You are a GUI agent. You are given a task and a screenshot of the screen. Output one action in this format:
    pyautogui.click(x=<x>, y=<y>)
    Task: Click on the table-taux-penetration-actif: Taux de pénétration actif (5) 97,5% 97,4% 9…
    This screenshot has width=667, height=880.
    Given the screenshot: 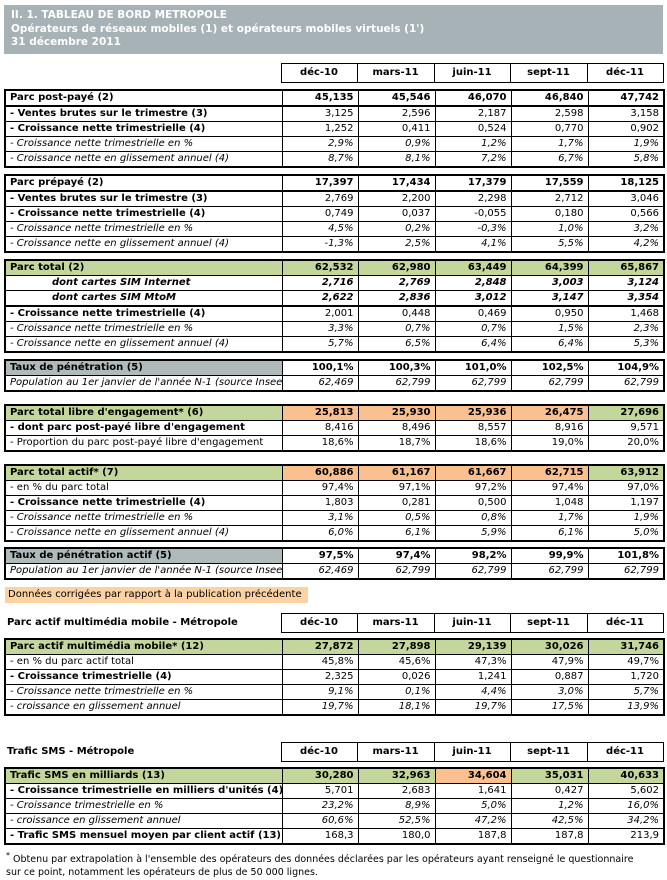 What is the action you would take?
    pyautogui.click(x=334, y=563)
    